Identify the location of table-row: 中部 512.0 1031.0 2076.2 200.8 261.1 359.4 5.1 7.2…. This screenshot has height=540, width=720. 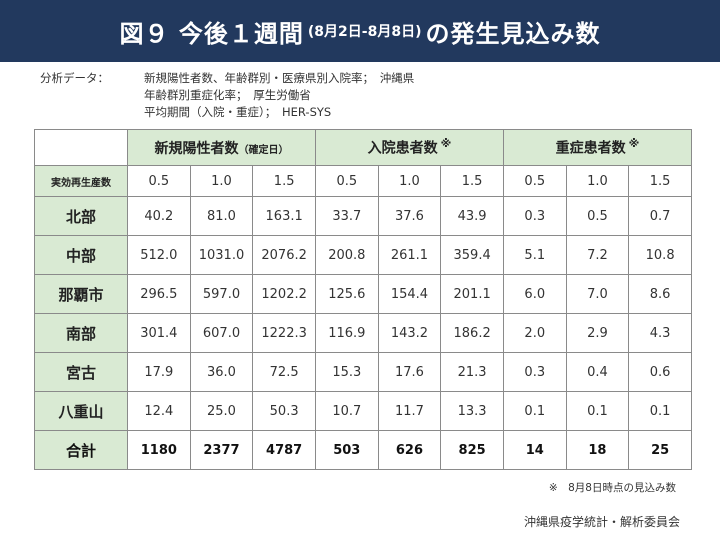
(363, 255).